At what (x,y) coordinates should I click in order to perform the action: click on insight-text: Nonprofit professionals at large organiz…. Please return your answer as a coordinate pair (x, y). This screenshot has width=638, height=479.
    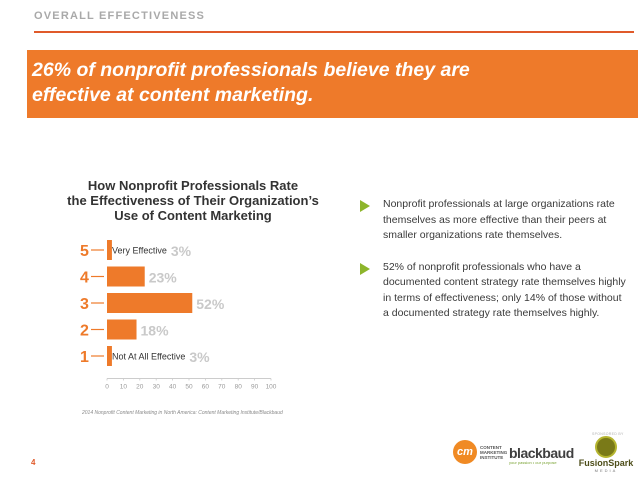
    Looking at the image, I should click on (499, 219).